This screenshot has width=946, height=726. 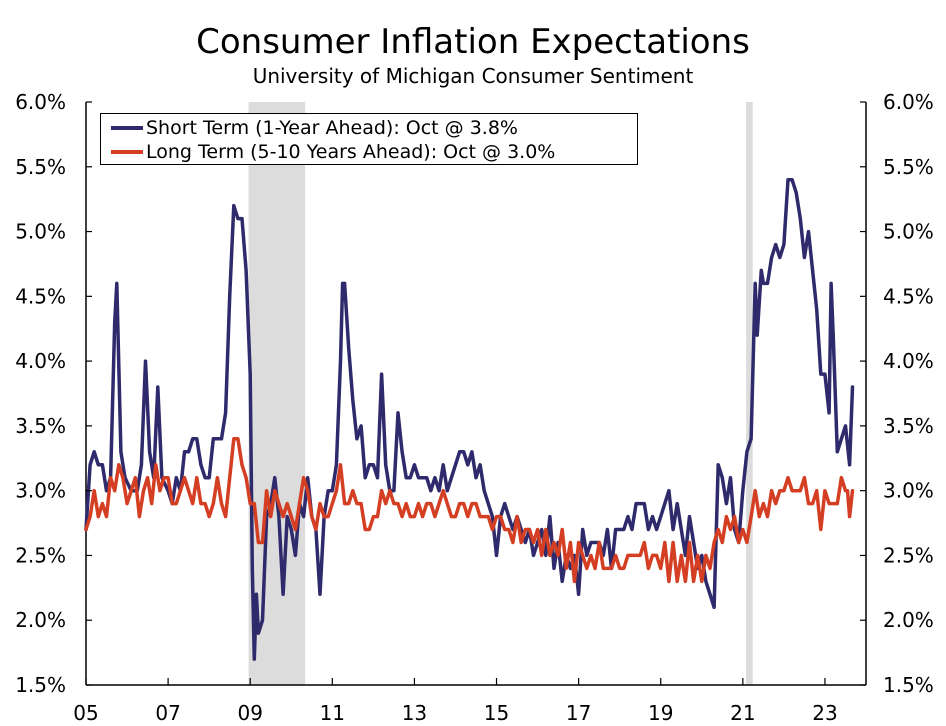 I want to click on y-tick-label-left-7: 5.0%, so click(x=40, y=232).